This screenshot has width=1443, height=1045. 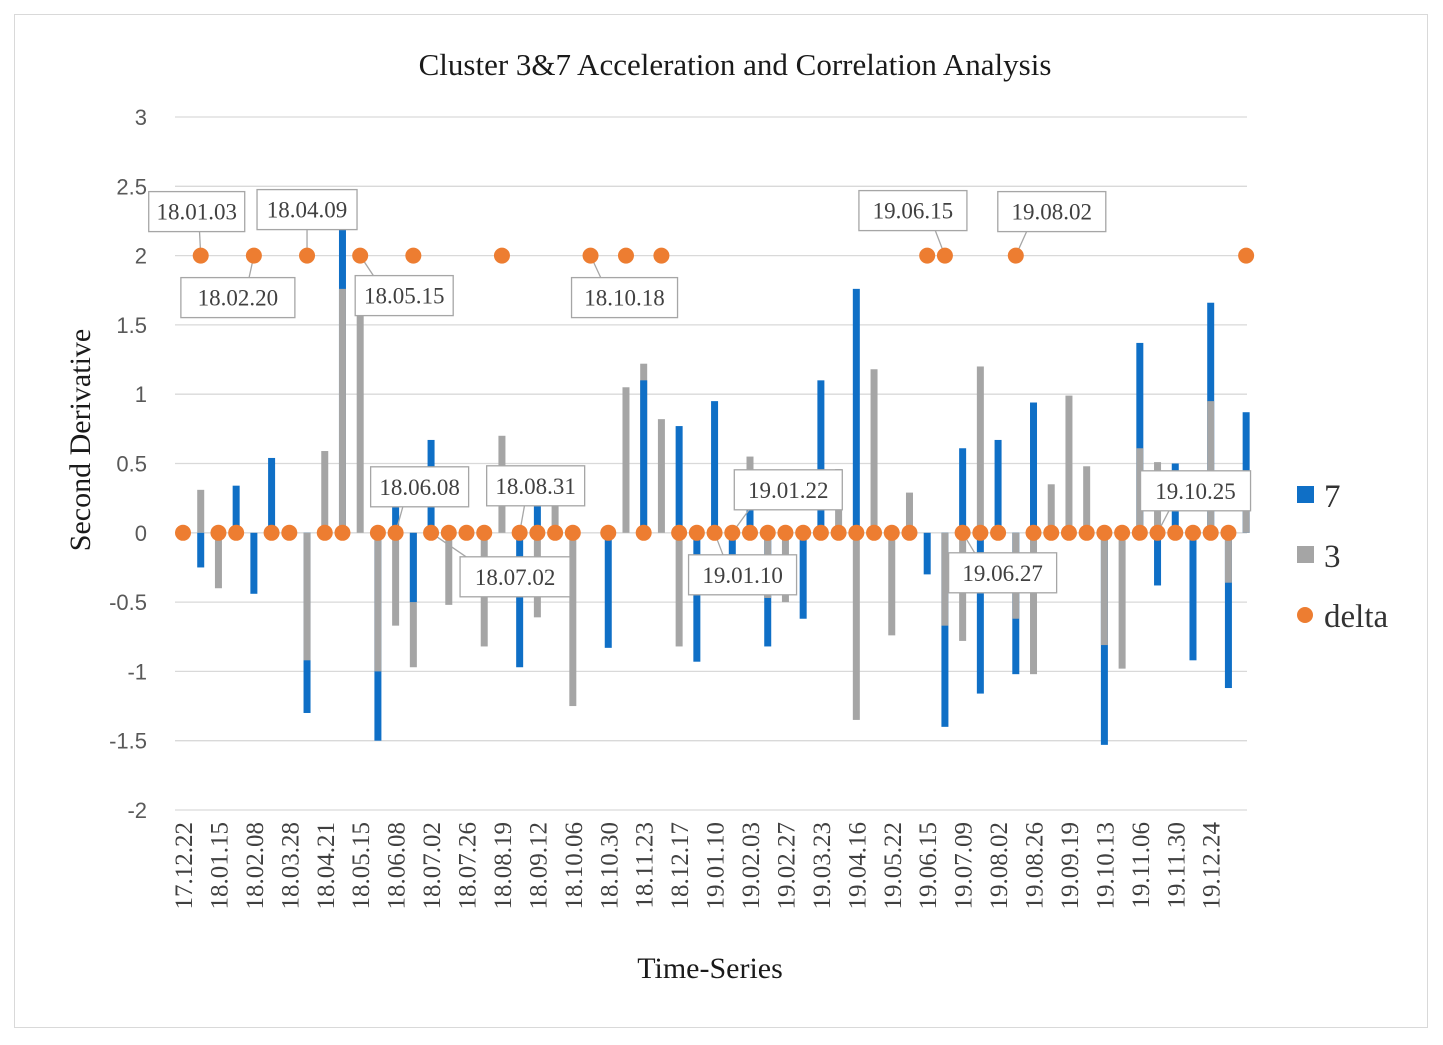 What do you see at coordinates (786, 866) in the screenshot?
I see `x-tick-label: 19.02.27` at bounding box center [786, 866].